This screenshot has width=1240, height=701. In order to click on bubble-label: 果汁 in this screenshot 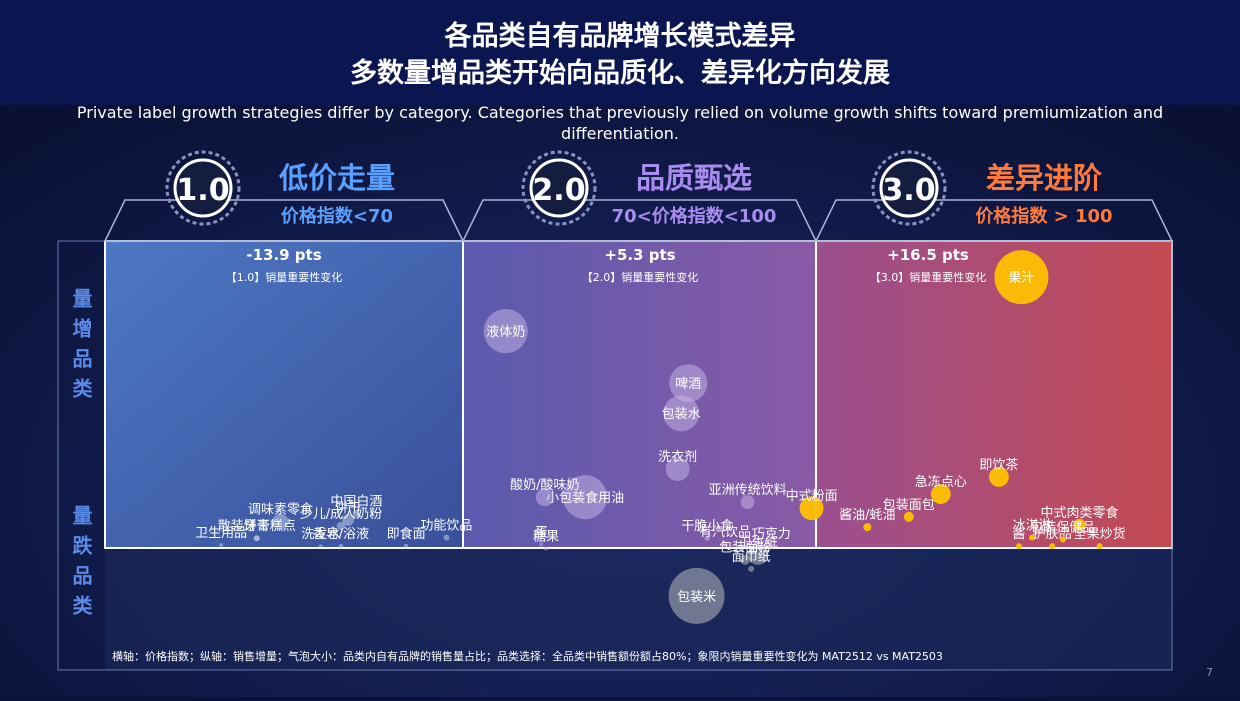, I will do `click(1021, 278)`.